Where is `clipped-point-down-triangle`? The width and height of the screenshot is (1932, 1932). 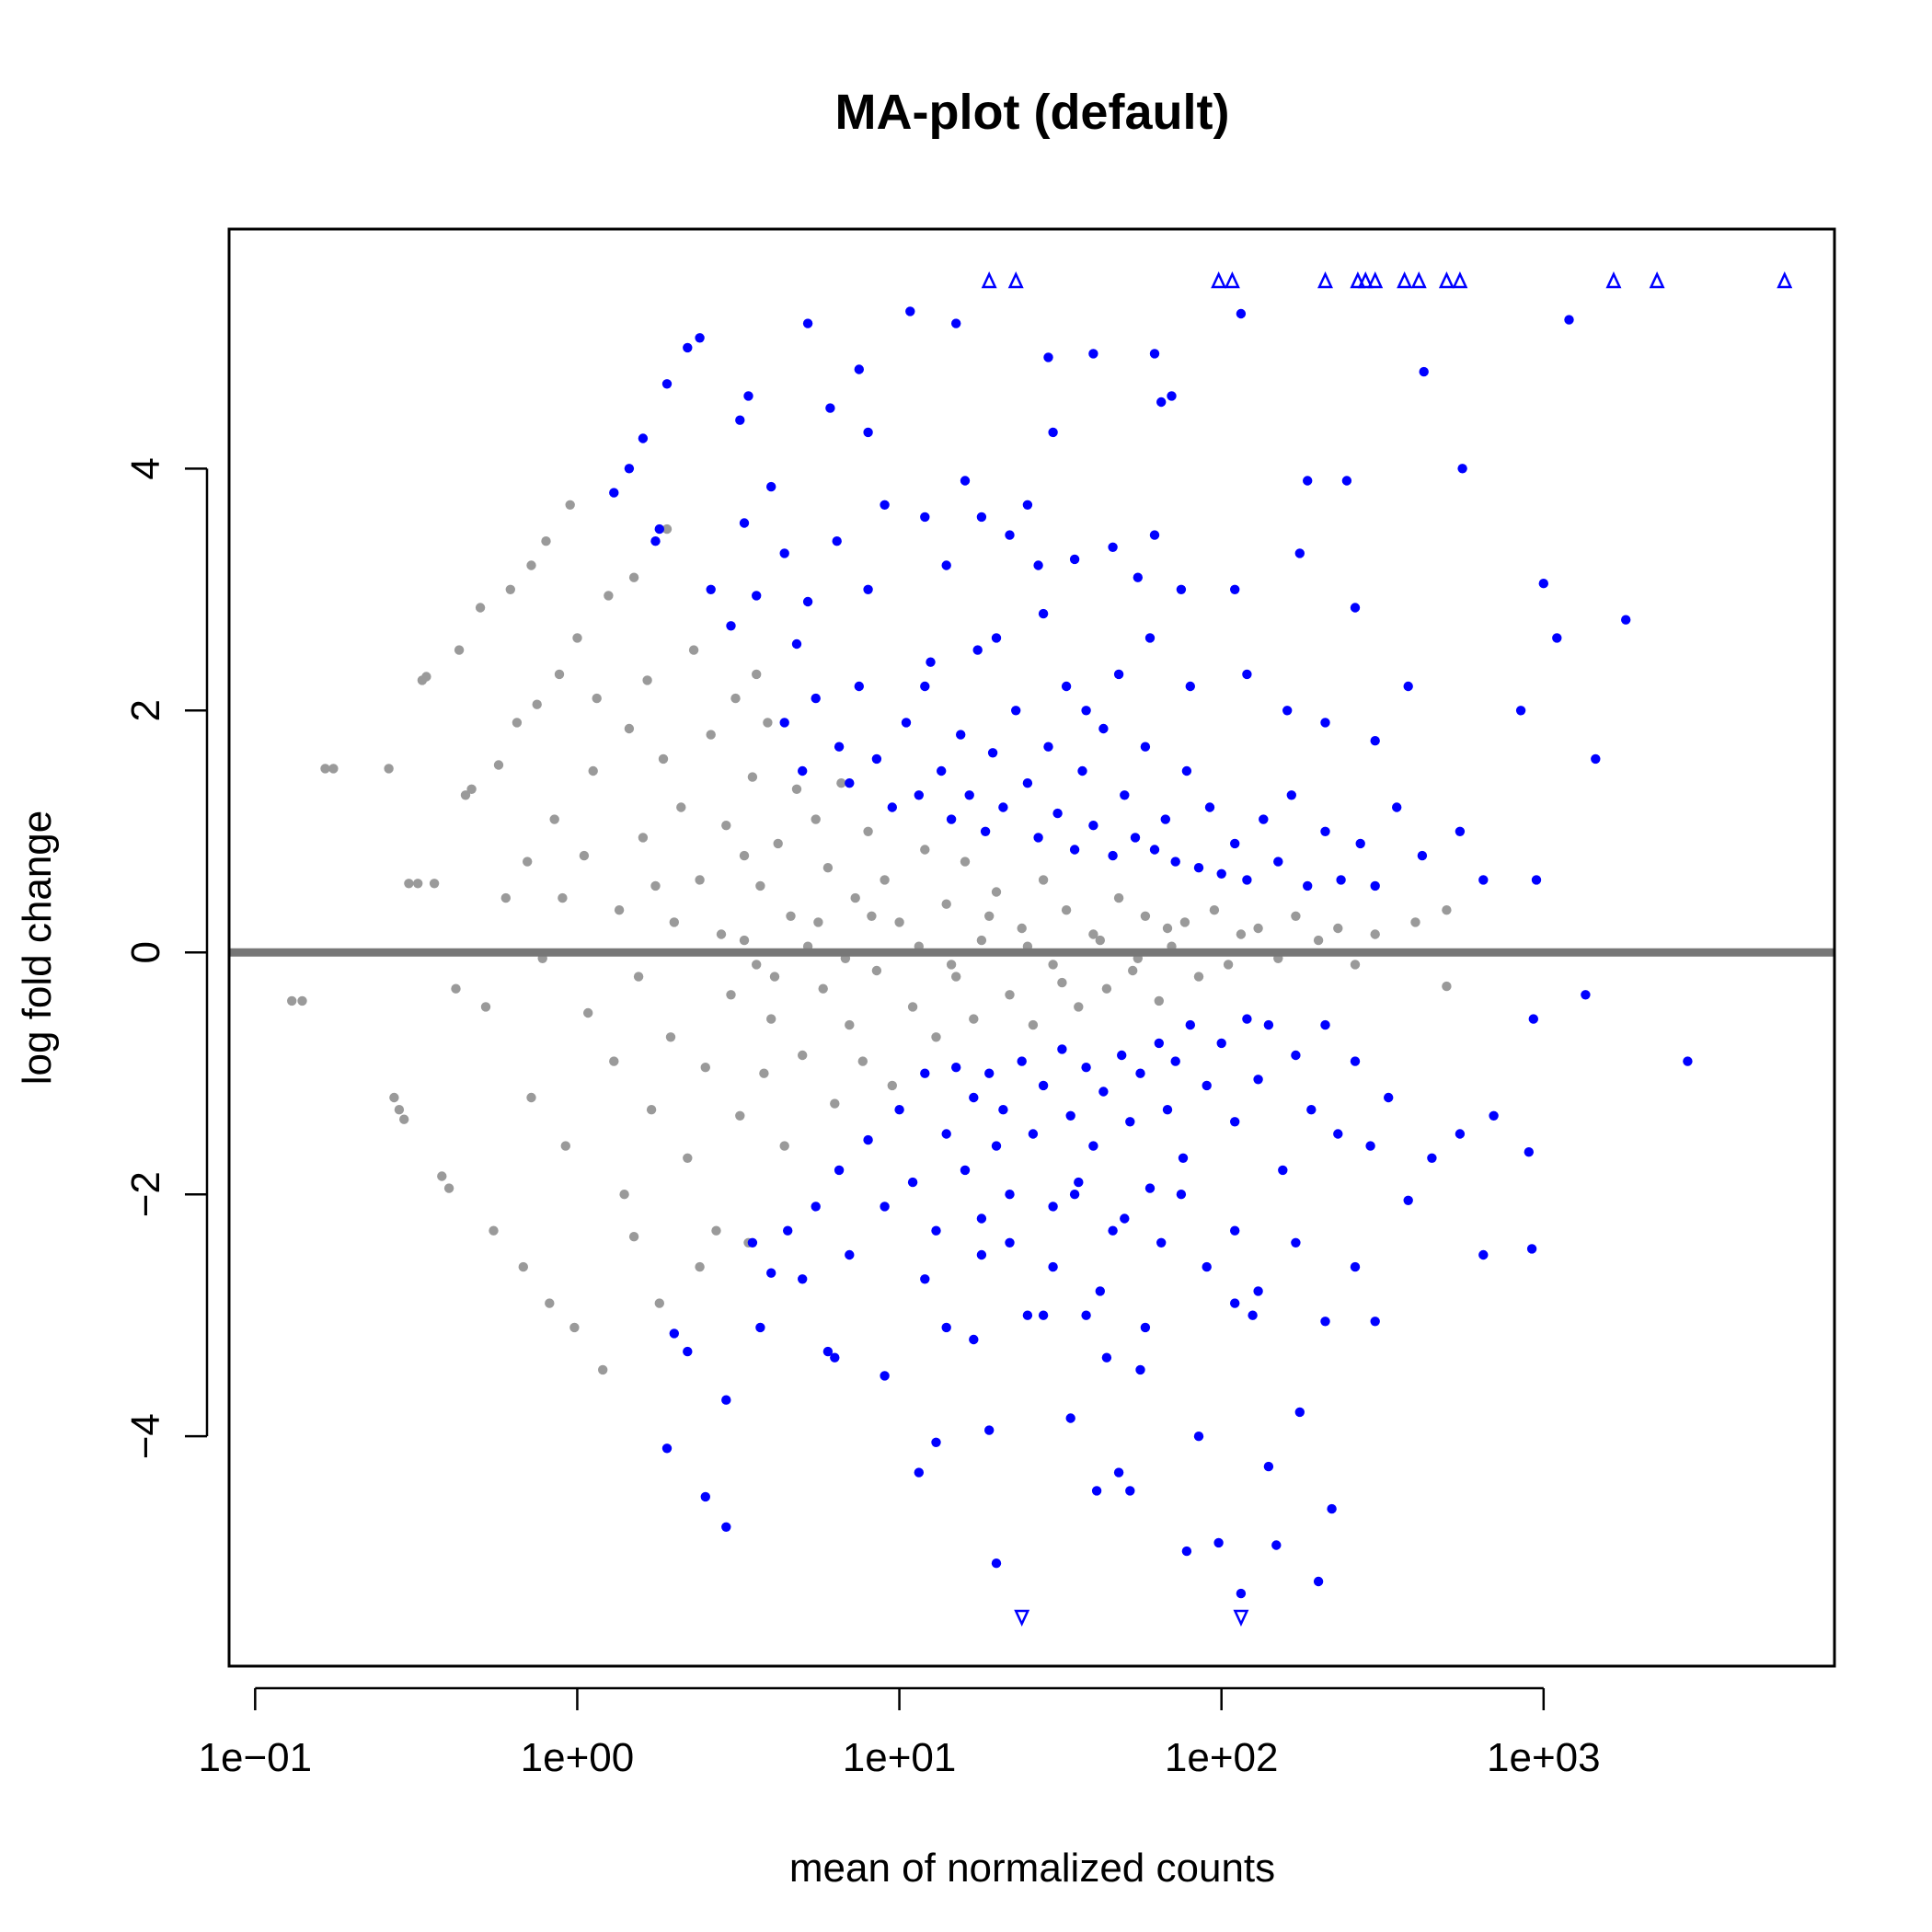
clipped-point-down-triangle is located at coordinates (1241, 1618).